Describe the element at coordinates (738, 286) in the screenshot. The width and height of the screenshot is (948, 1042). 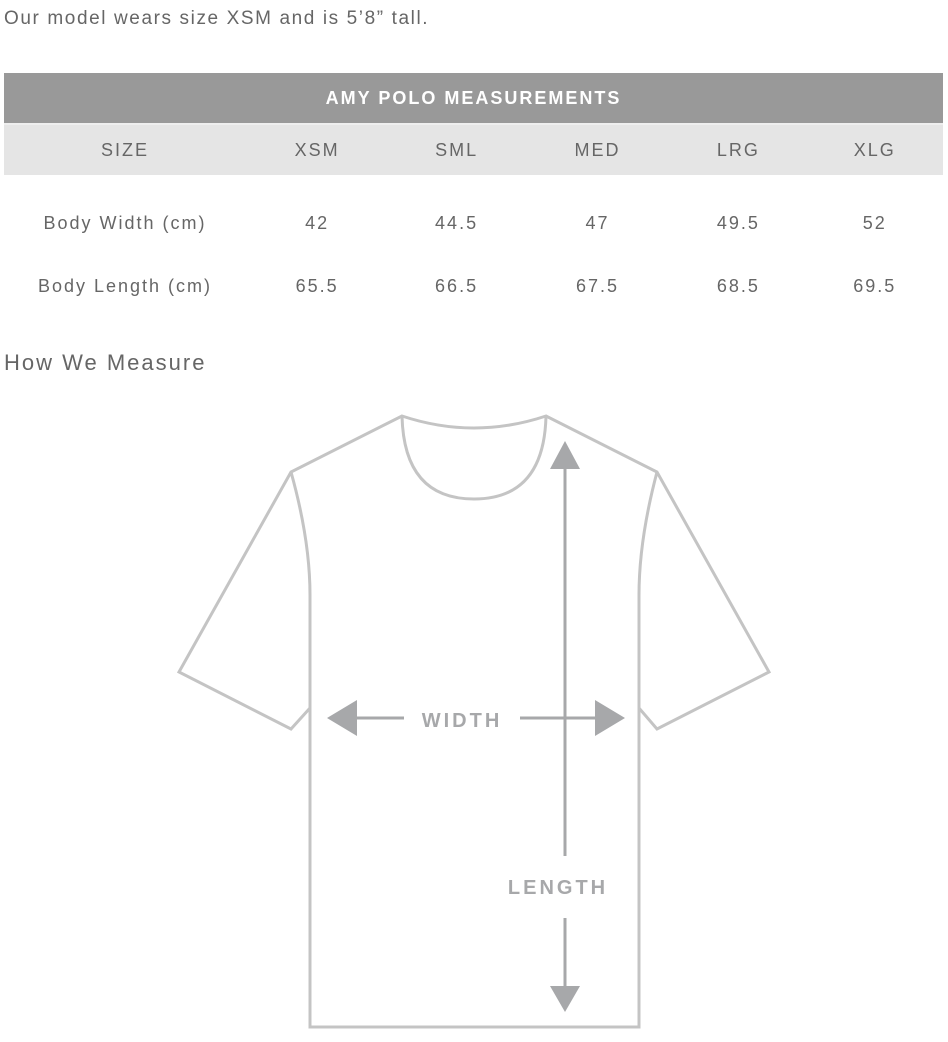
I see `cell: 68.5` at that location.